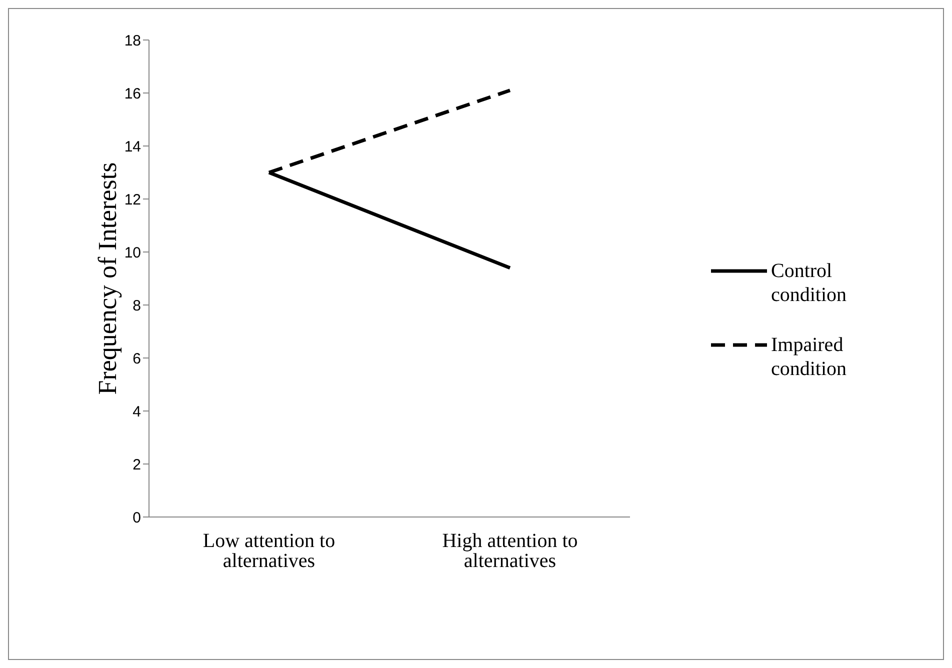 The height and width of the screenshot is (668, 952). Describe the element at coordinates (136, 465) in the screenshot. I see `y-tick-label: 2` at that location.